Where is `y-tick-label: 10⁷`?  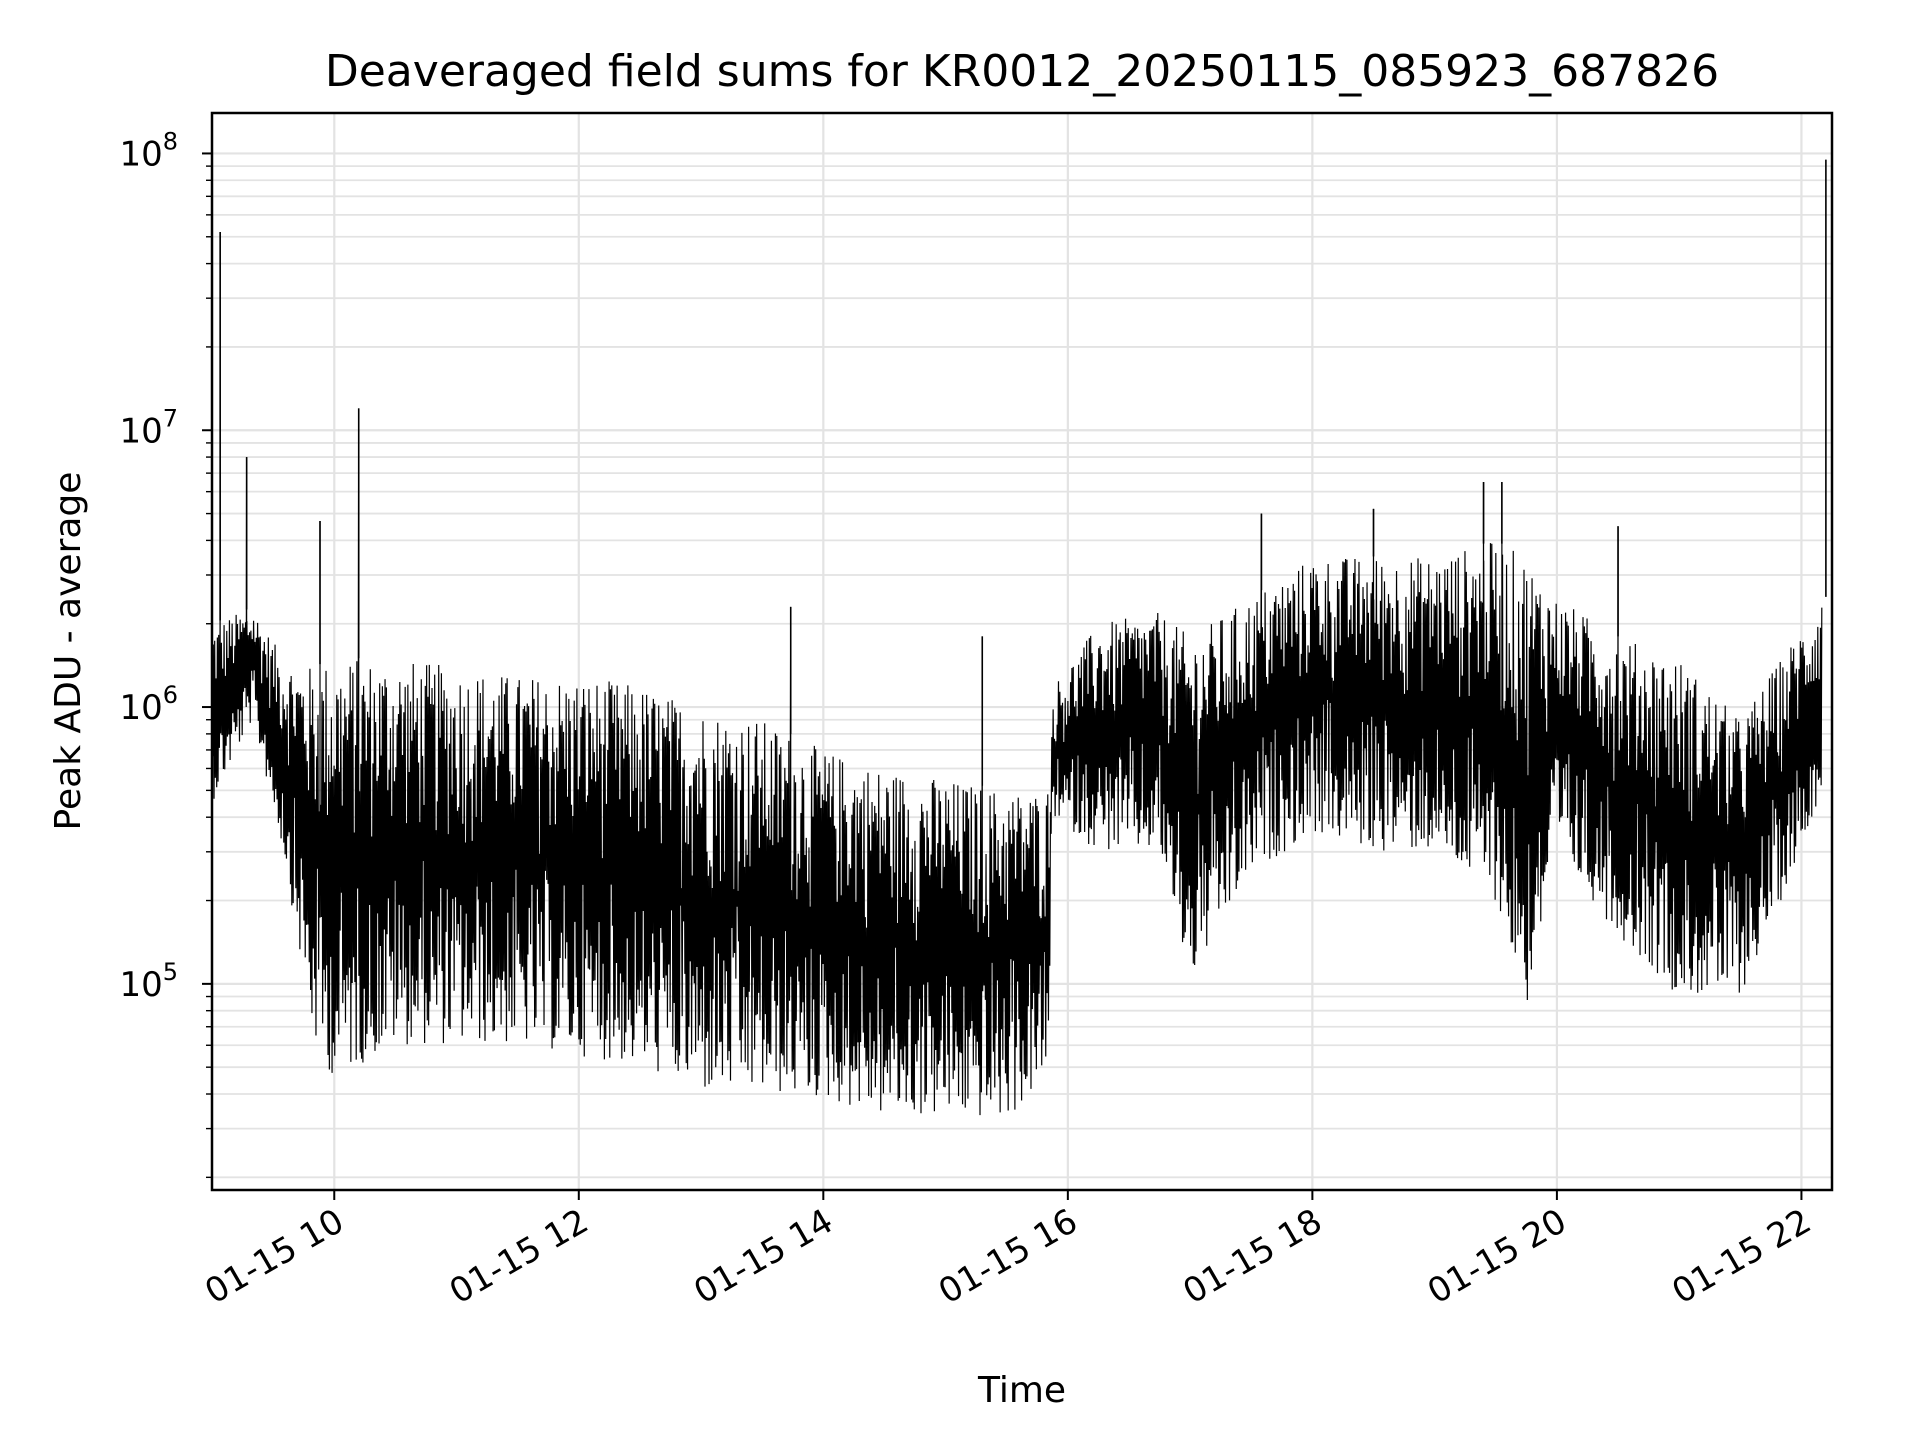 y-tick-label: 10⁷ is located at coordinates (148, 427).